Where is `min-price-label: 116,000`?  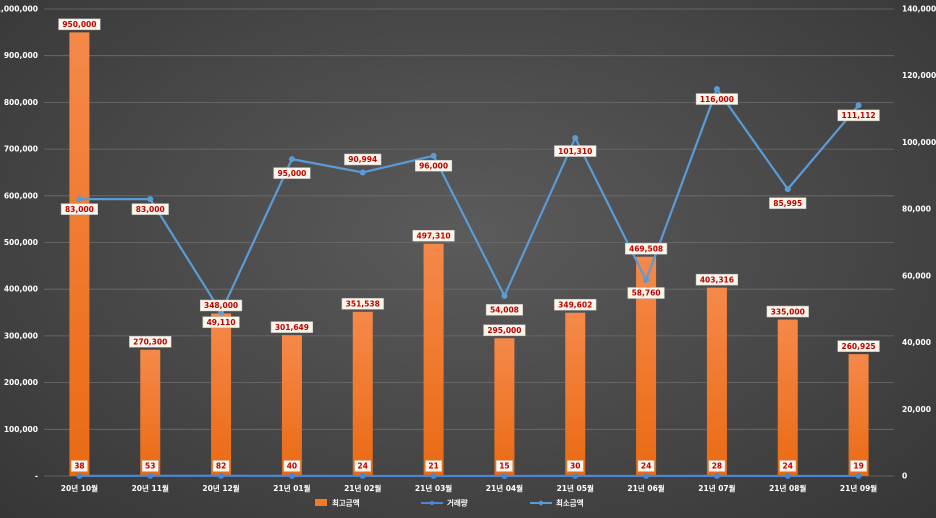
min-price-label: 116,000 is located at coordinates (717, 99).